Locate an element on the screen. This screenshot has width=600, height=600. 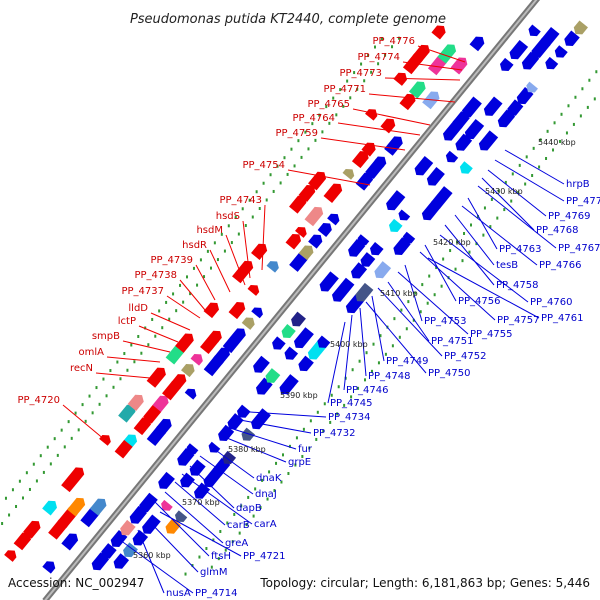
gene-label-blue: PP_4748 is located at coordinates (389, 376).